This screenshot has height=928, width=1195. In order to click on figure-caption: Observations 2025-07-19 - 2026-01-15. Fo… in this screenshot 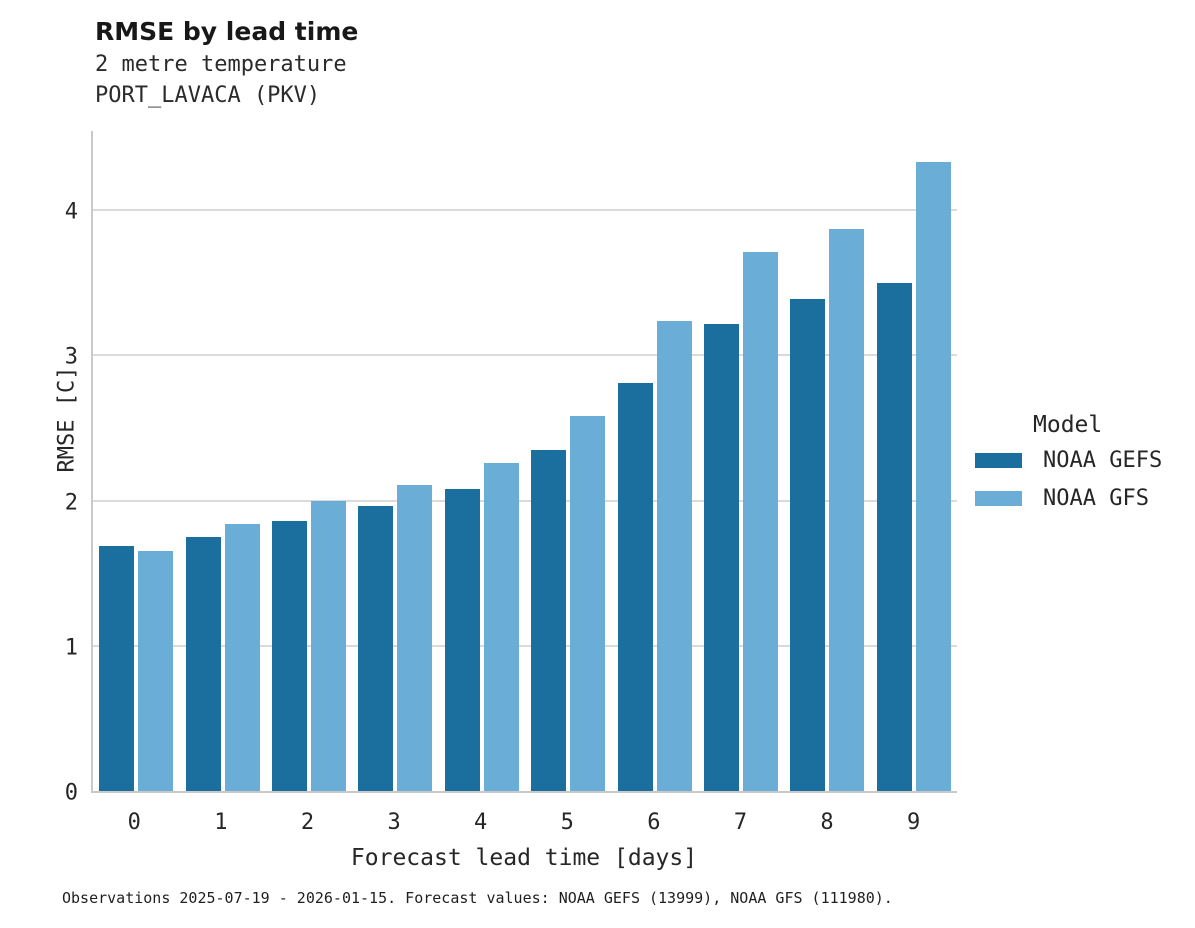, I will do `click(477, 898)`.